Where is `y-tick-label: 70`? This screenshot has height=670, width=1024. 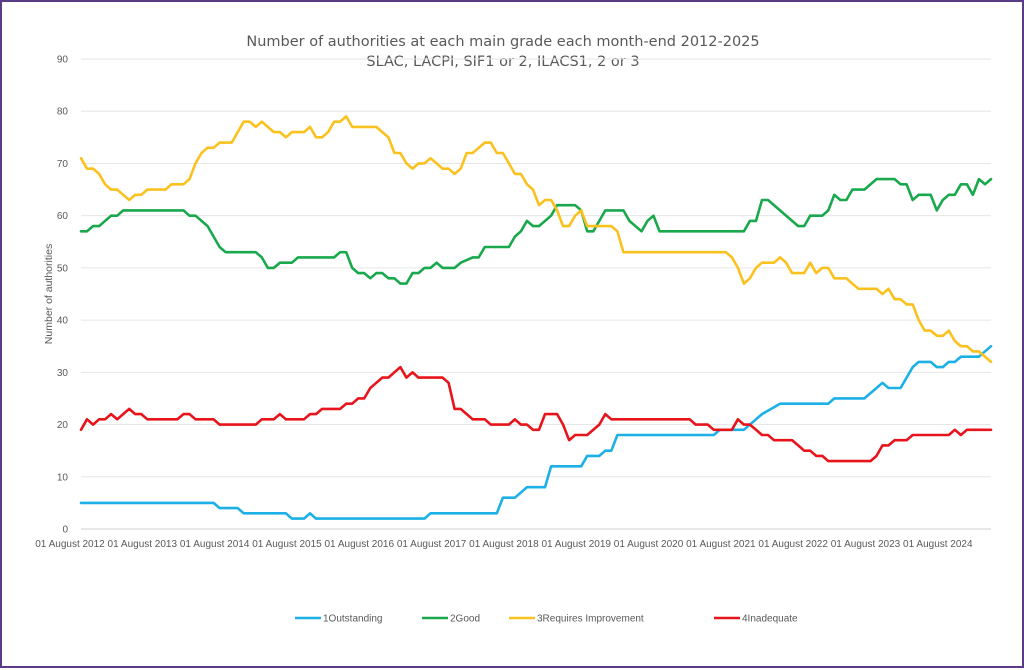
y-tick-label: 70 is located at coordinates (63, 164).